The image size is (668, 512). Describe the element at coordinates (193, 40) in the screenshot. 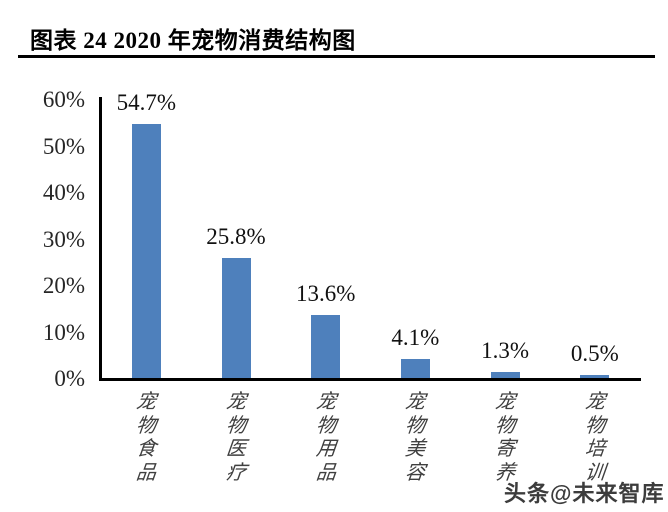

I see `chart-title: 图表 24 2020 年宠物消费结构图` at that location.